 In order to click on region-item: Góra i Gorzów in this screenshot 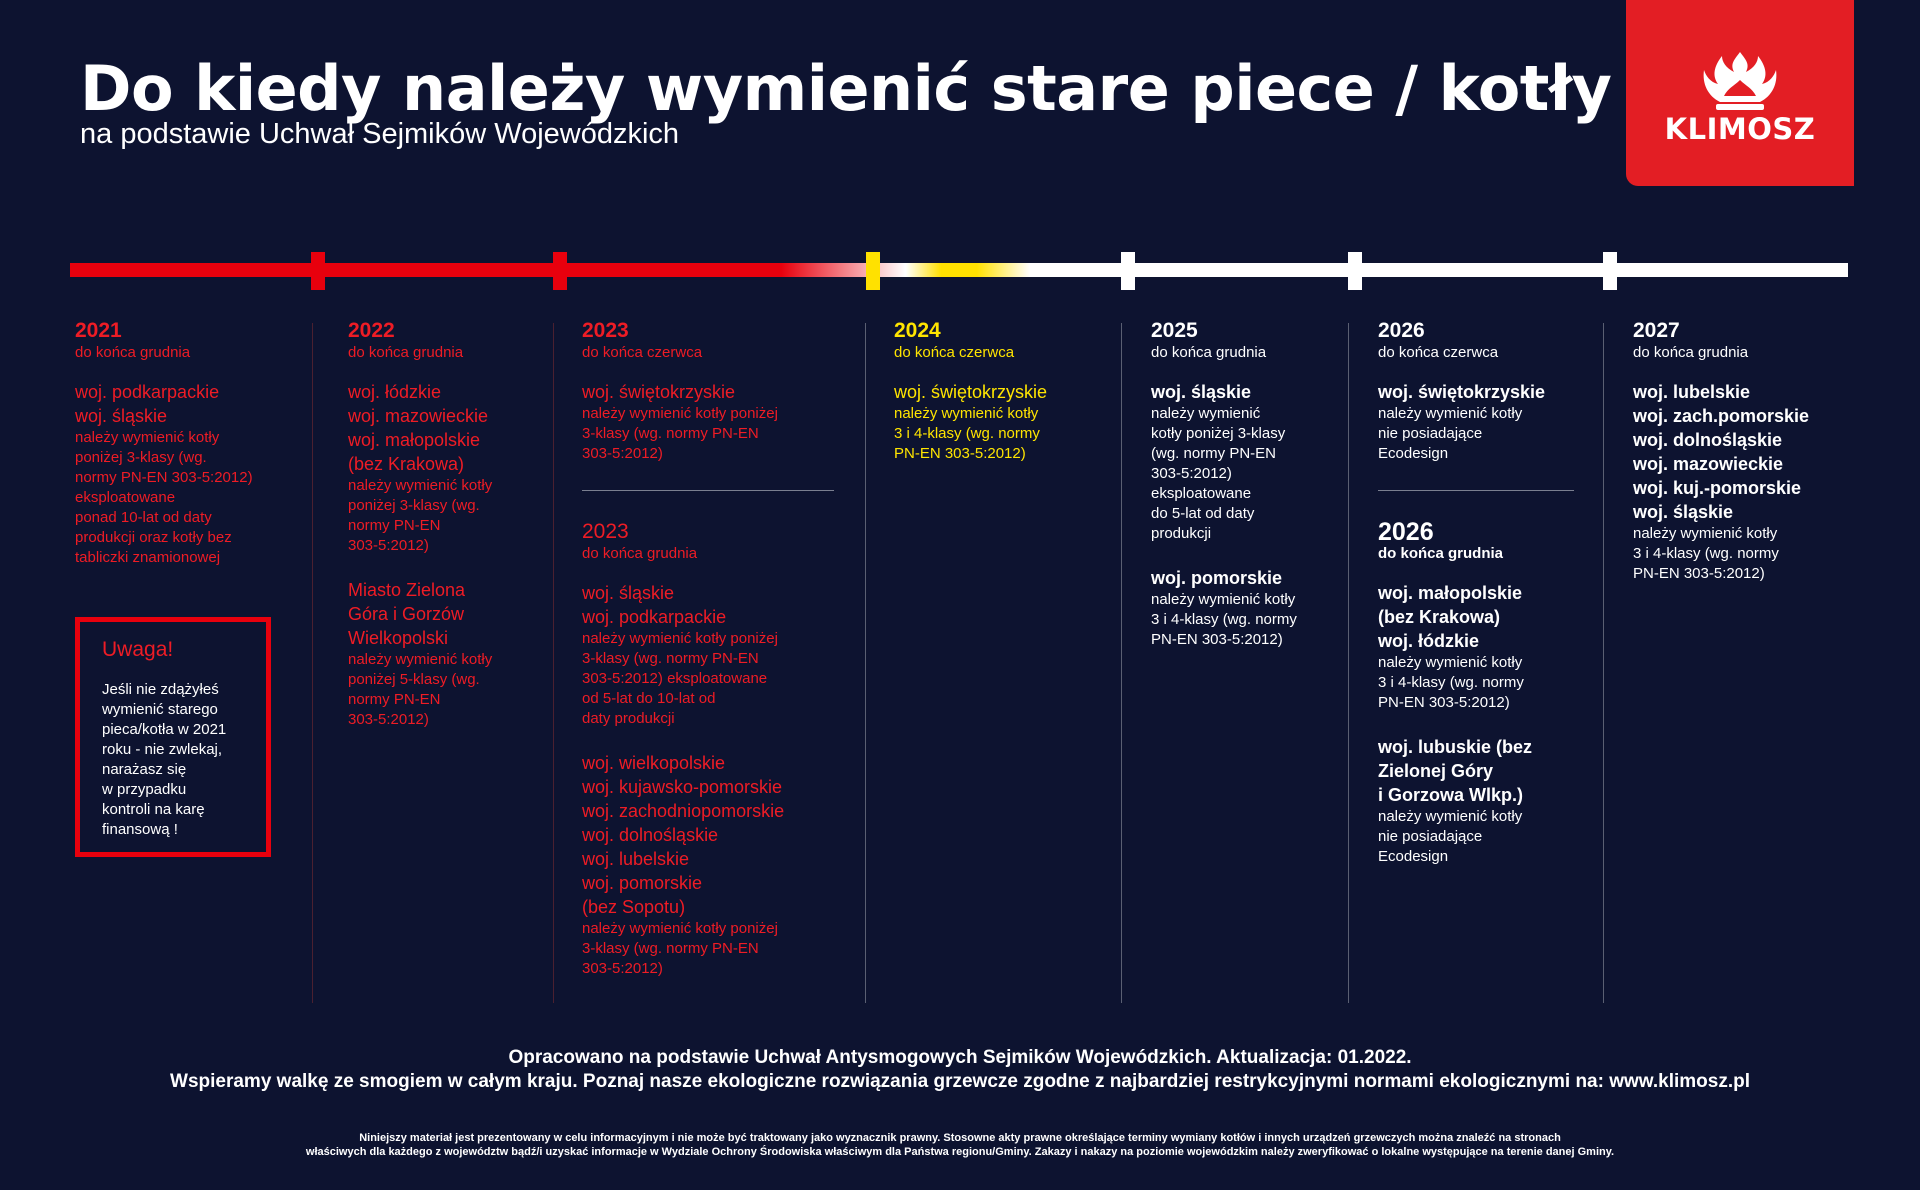, I will do `click(406, 614)`.